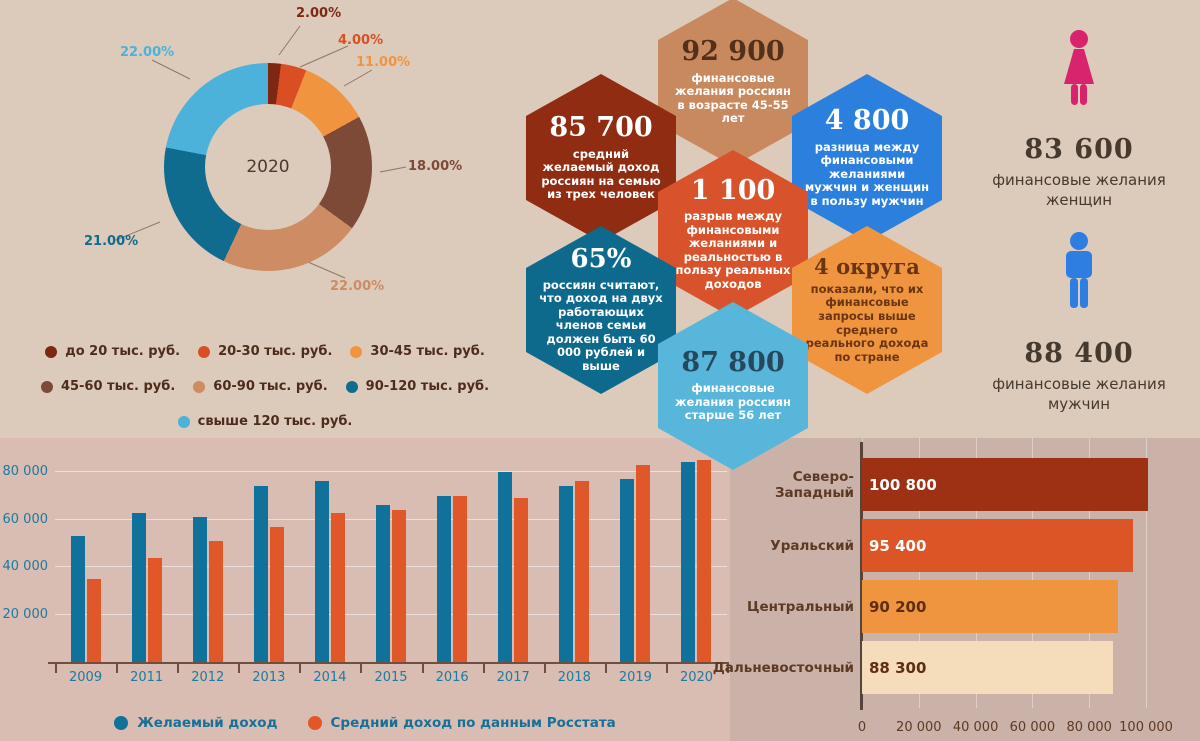  I want to click on legend-item: до 20 тыс. руб., so click(112, 351).